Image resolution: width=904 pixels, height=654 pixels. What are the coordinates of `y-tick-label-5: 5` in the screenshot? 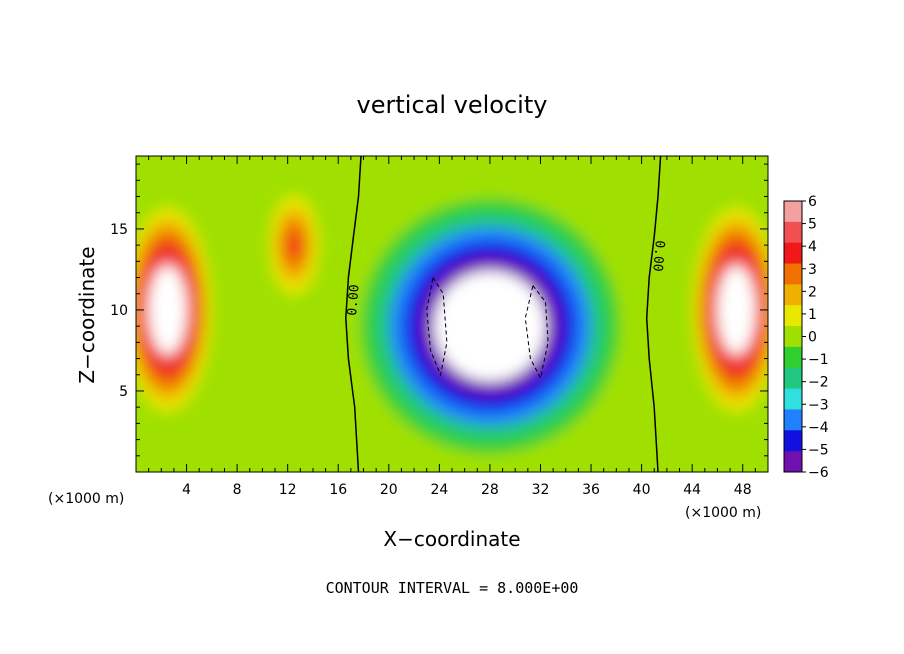 It's located at (123, 392).